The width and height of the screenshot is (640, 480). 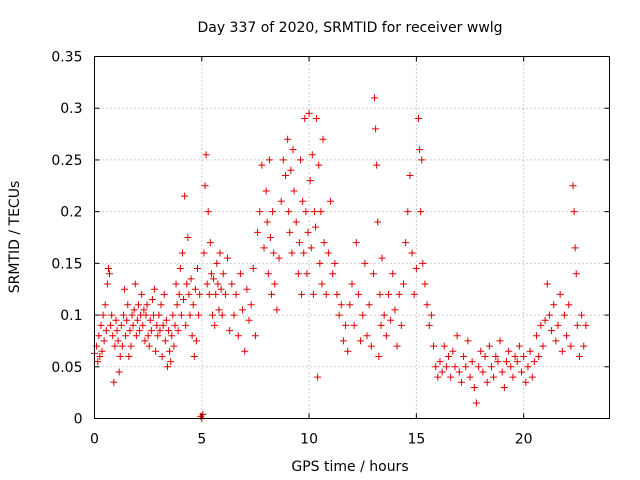 What do you see at coordinates (349, 467) in the screenshot?
I see `x-axis-title: GPS time / hours` at bounding box center [349, 467].